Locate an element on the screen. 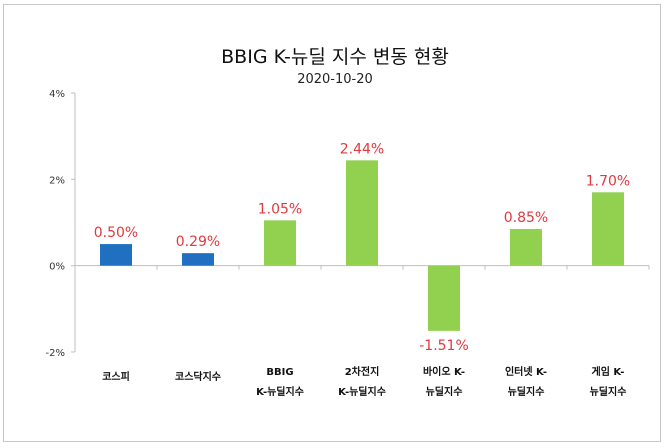 Image resolution: width=670 pixels, height=448 pixels. chart-title: BBIG K-뉴딜 지수 변동 현황 is located at coordinates (335, 57).